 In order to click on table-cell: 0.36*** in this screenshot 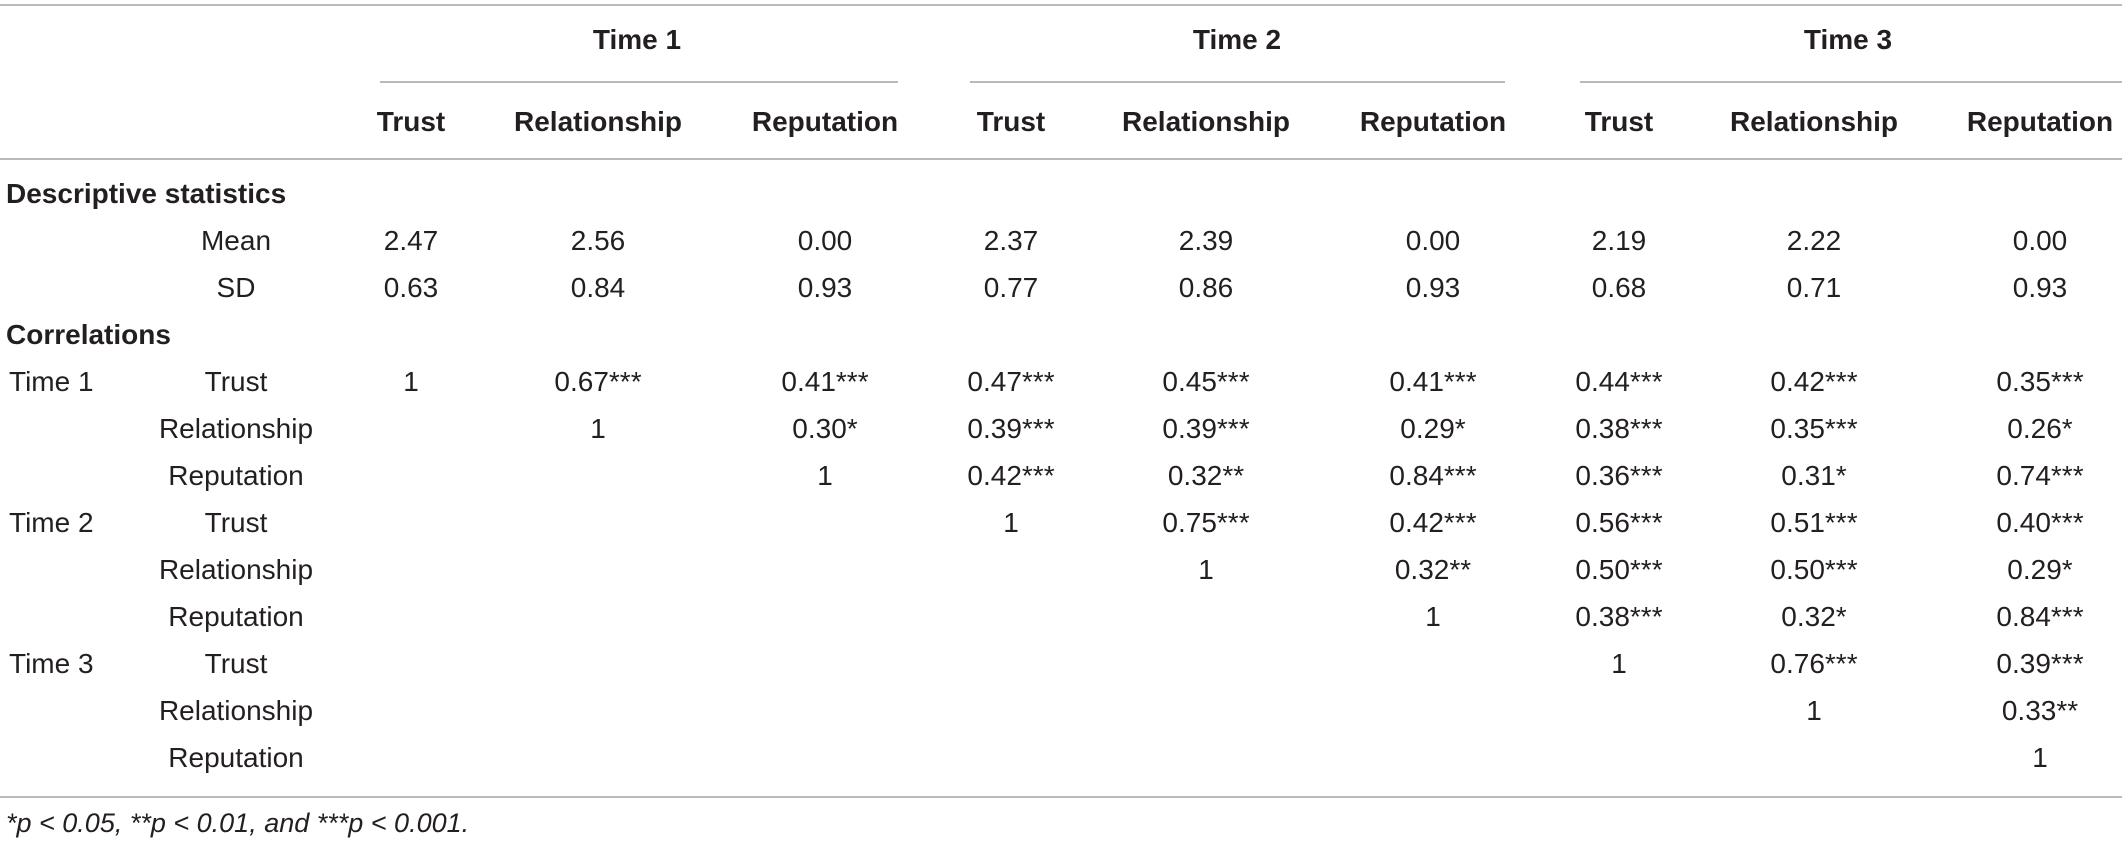, I will do `click(1619, 475)`.